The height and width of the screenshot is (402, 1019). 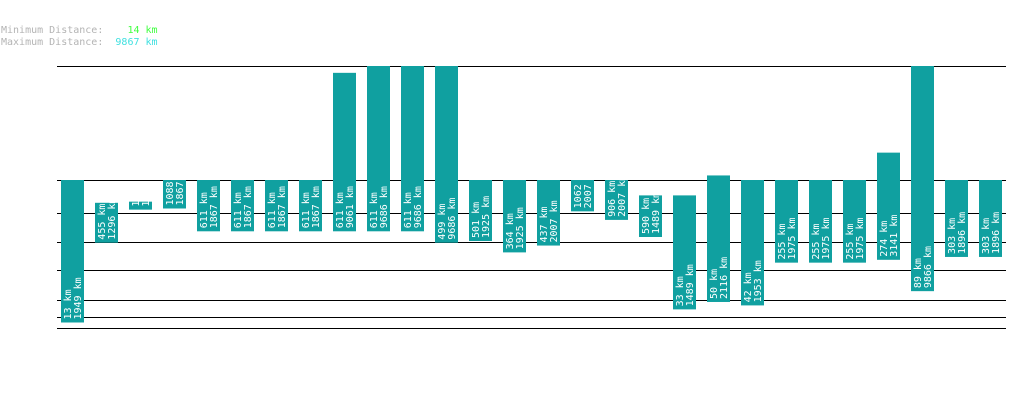 What do you see at coordinates (588, 196) in the screenshot?
I see `bar-label-secondary: 2007` at bounding box center [588, 196].